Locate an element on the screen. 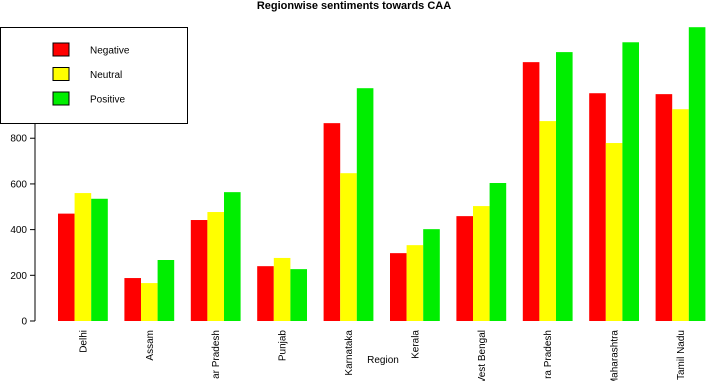 The width and height of the screenshot is (708, 381). legend-label: Positive is located at coordinates (107, 100).